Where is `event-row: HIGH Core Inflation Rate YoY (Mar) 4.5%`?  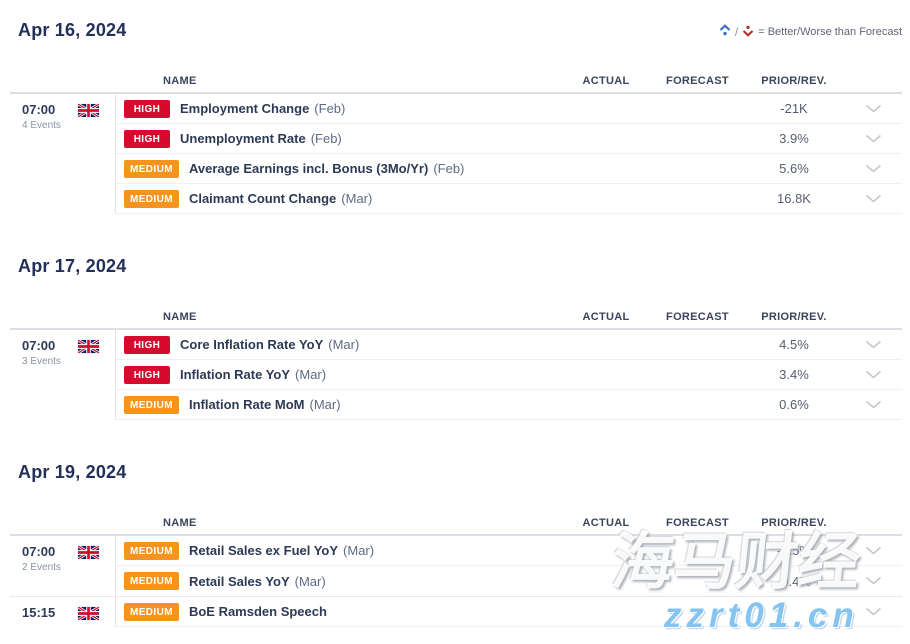
event-row: HIGH Core Inflation Rate YoY (Mar) 4.5% is located at coordinates (509, 345).